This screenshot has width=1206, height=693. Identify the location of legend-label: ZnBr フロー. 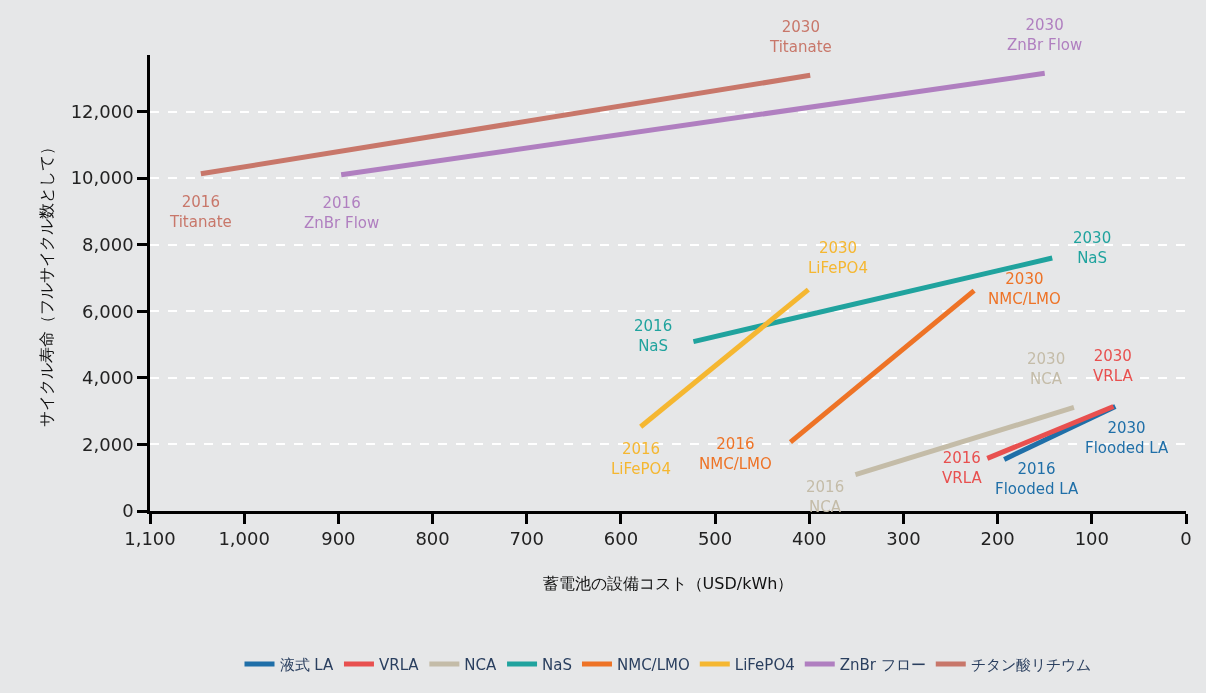
(882, 664).